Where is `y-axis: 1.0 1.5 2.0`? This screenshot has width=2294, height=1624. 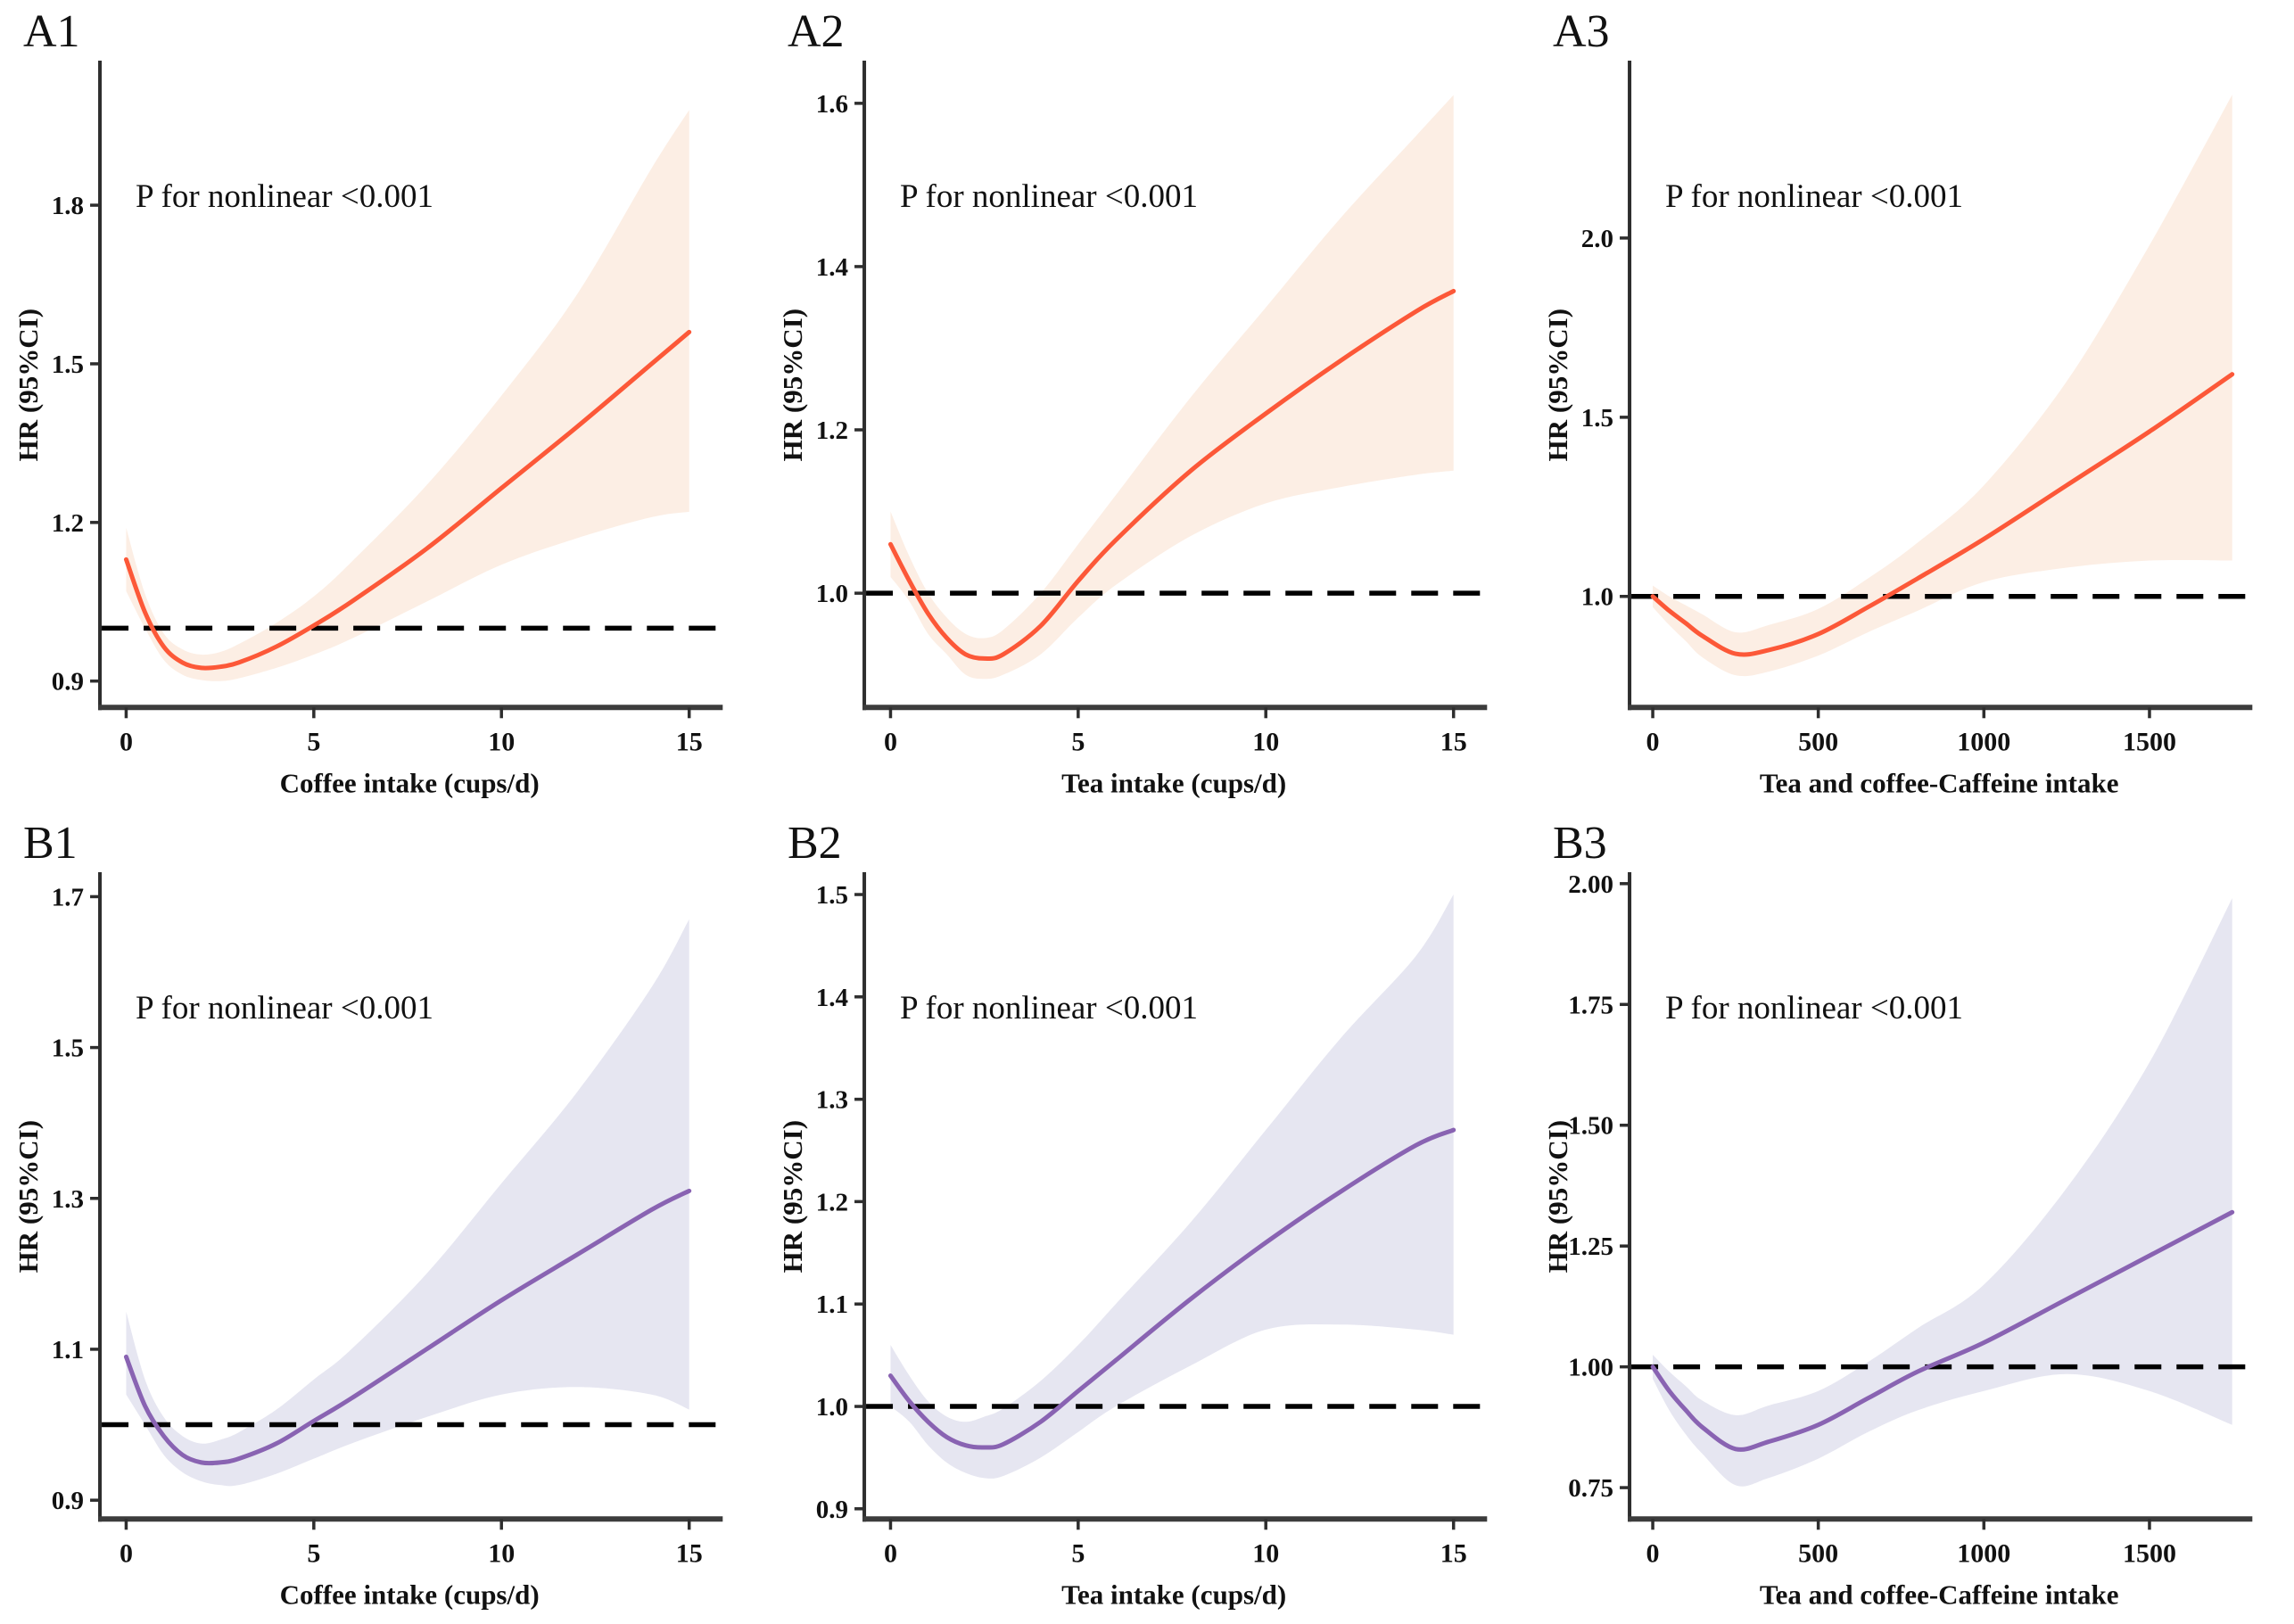 y-axis: 1.0 1.5 2.0 is located at coordinates (1605, 386).